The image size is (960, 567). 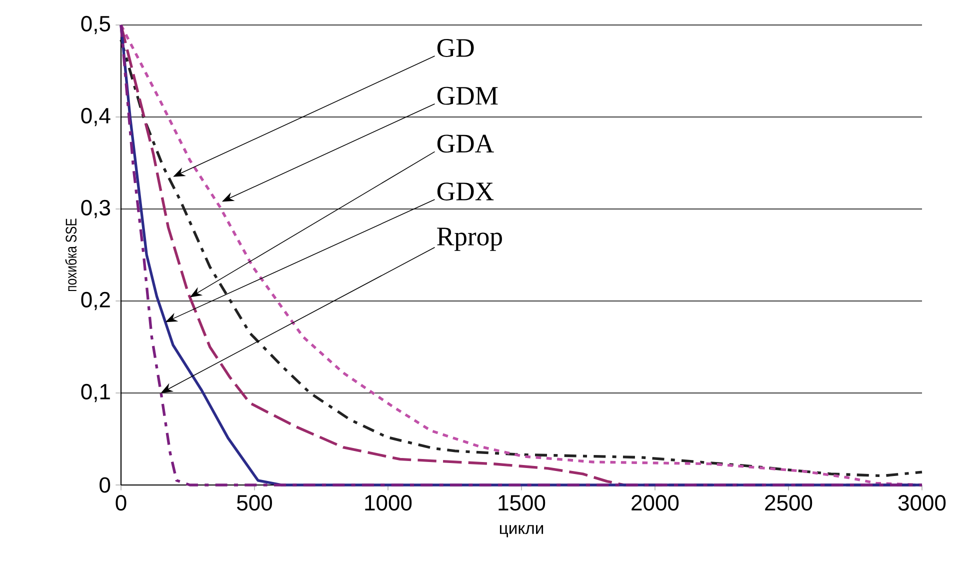 What do you see at coordinates (522, 503) in the screenshot?
I see `x-tick-label: 1500` at bounding box center [522, 503].